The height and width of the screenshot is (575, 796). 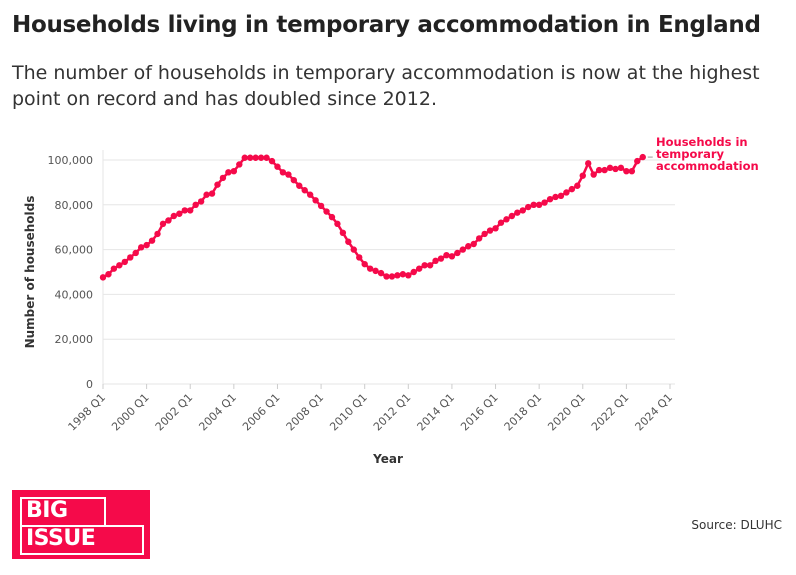 I want to click on series-label-line: temporary, so click(x=690, y=154).